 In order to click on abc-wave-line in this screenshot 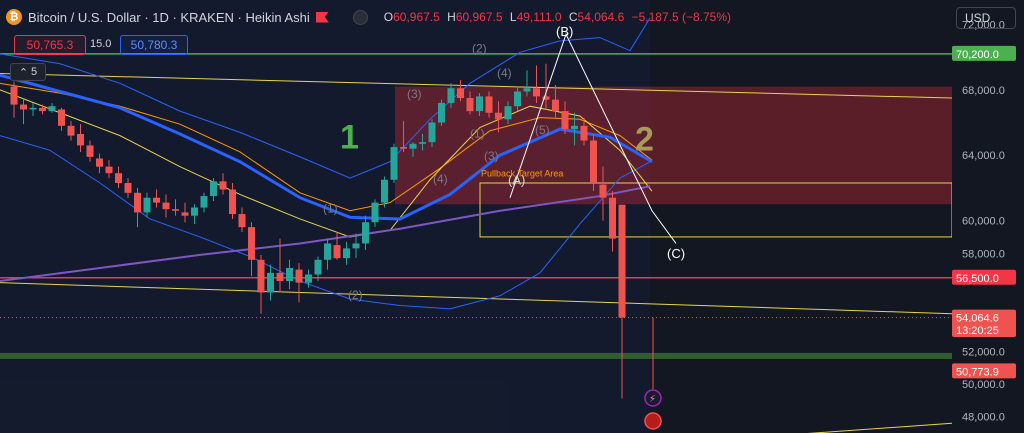, I will do `click(593, 138)`.